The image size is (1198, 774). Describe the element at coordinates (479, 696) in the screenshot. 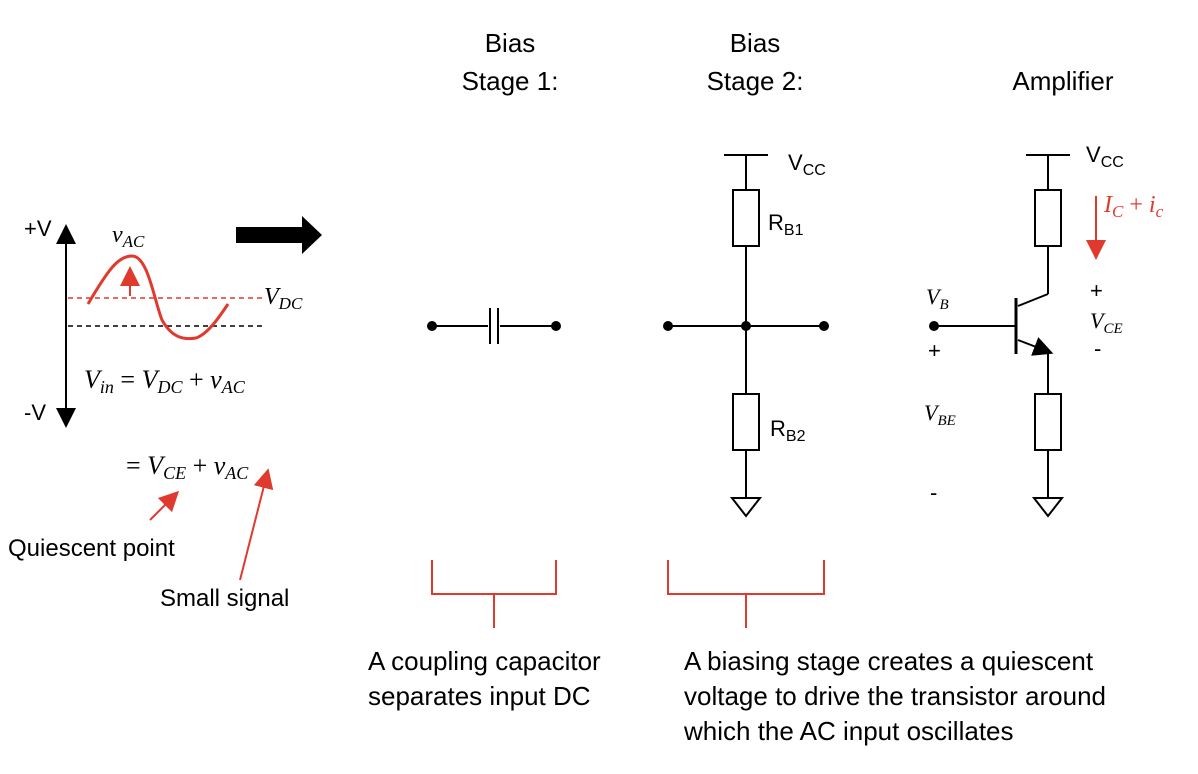

I see `coupling-text-line2: separates input DC` at that location.